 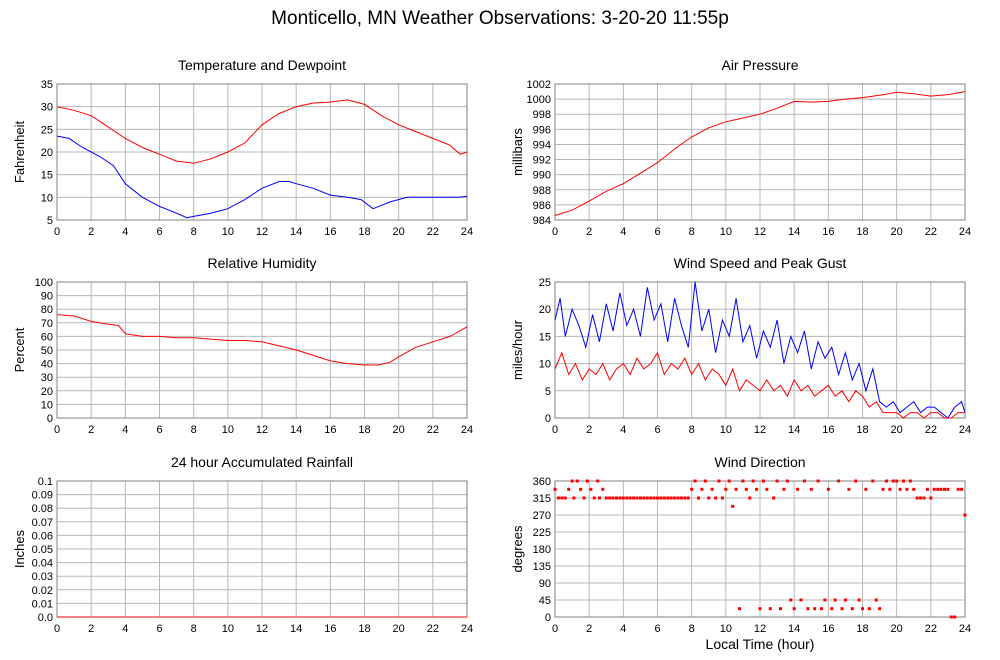 What do you see at coordinates (542, 482) in the screenshot?
I see `y-tick-label: 360` at bounding box center [542, 482].